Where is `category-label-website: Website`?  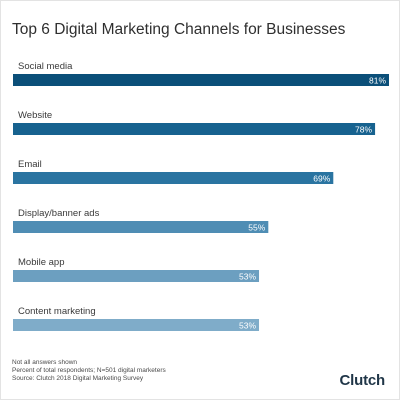 category-label-website: Website is located at coordinates (35, 115).